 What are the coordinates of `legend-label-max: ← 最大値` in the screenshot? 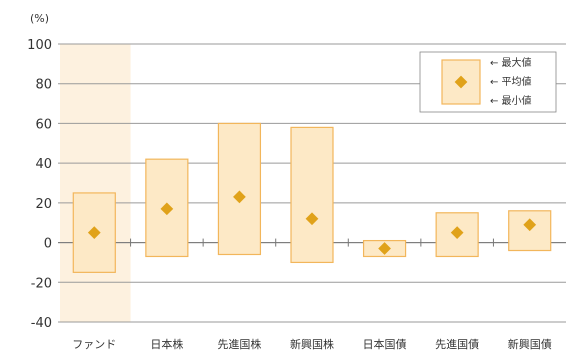 It's located at (511, 62).